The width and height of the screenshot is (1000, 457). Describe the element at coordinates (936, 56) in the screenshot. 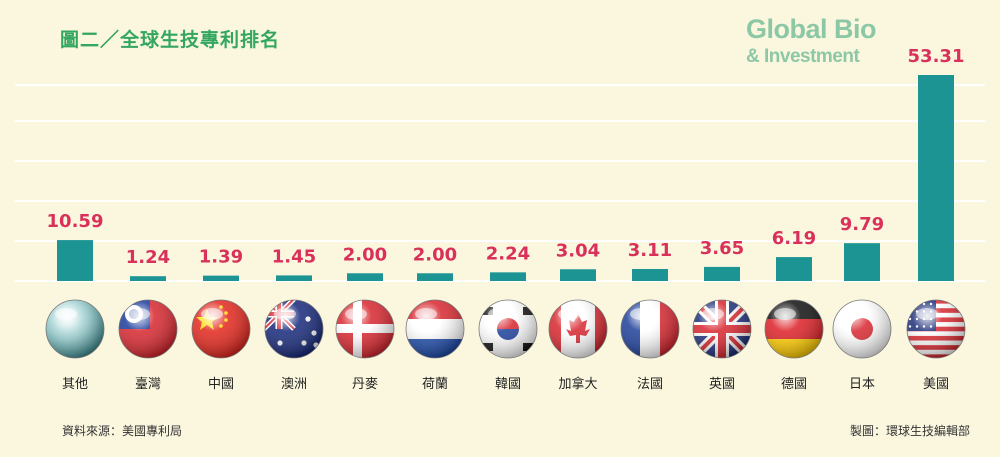

I see `bar-value-label: 53.31` at that location.